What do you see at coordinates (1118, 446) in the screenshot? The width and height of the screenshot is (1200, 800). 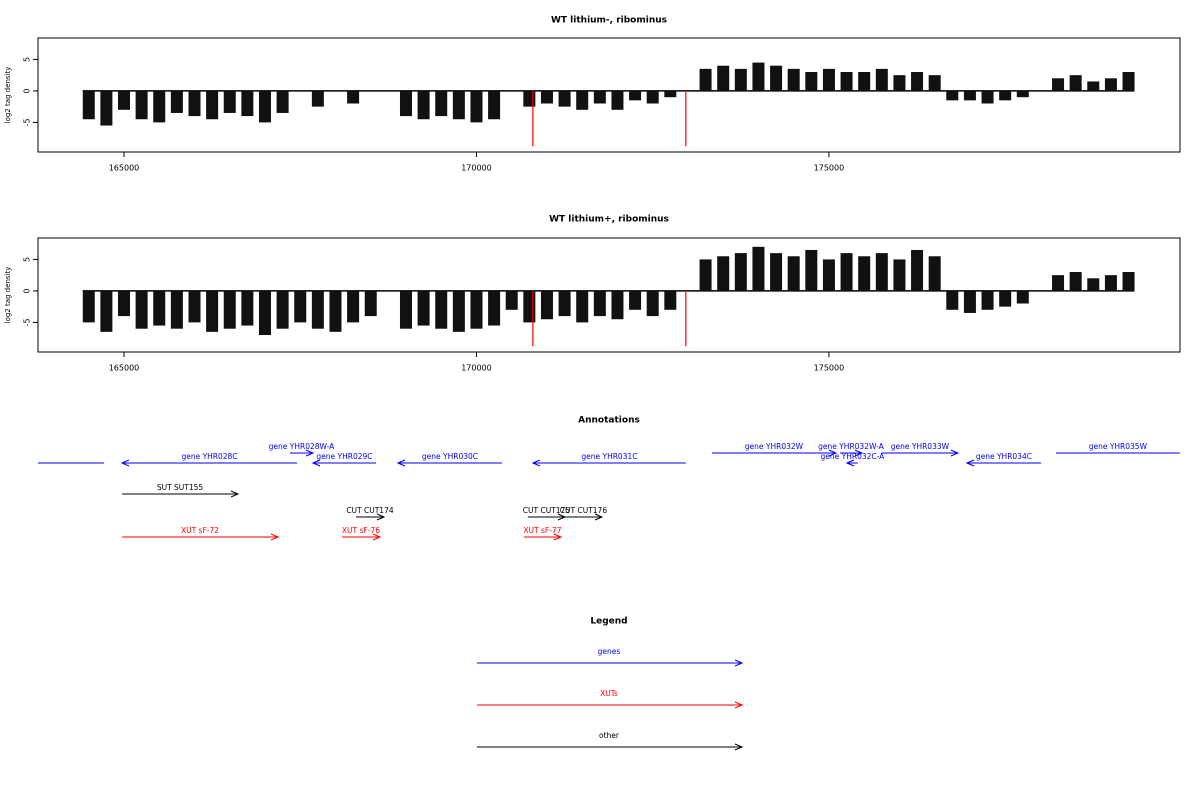 I see `feature-label: gene YHR035W` at bounding box center [1118, 446].